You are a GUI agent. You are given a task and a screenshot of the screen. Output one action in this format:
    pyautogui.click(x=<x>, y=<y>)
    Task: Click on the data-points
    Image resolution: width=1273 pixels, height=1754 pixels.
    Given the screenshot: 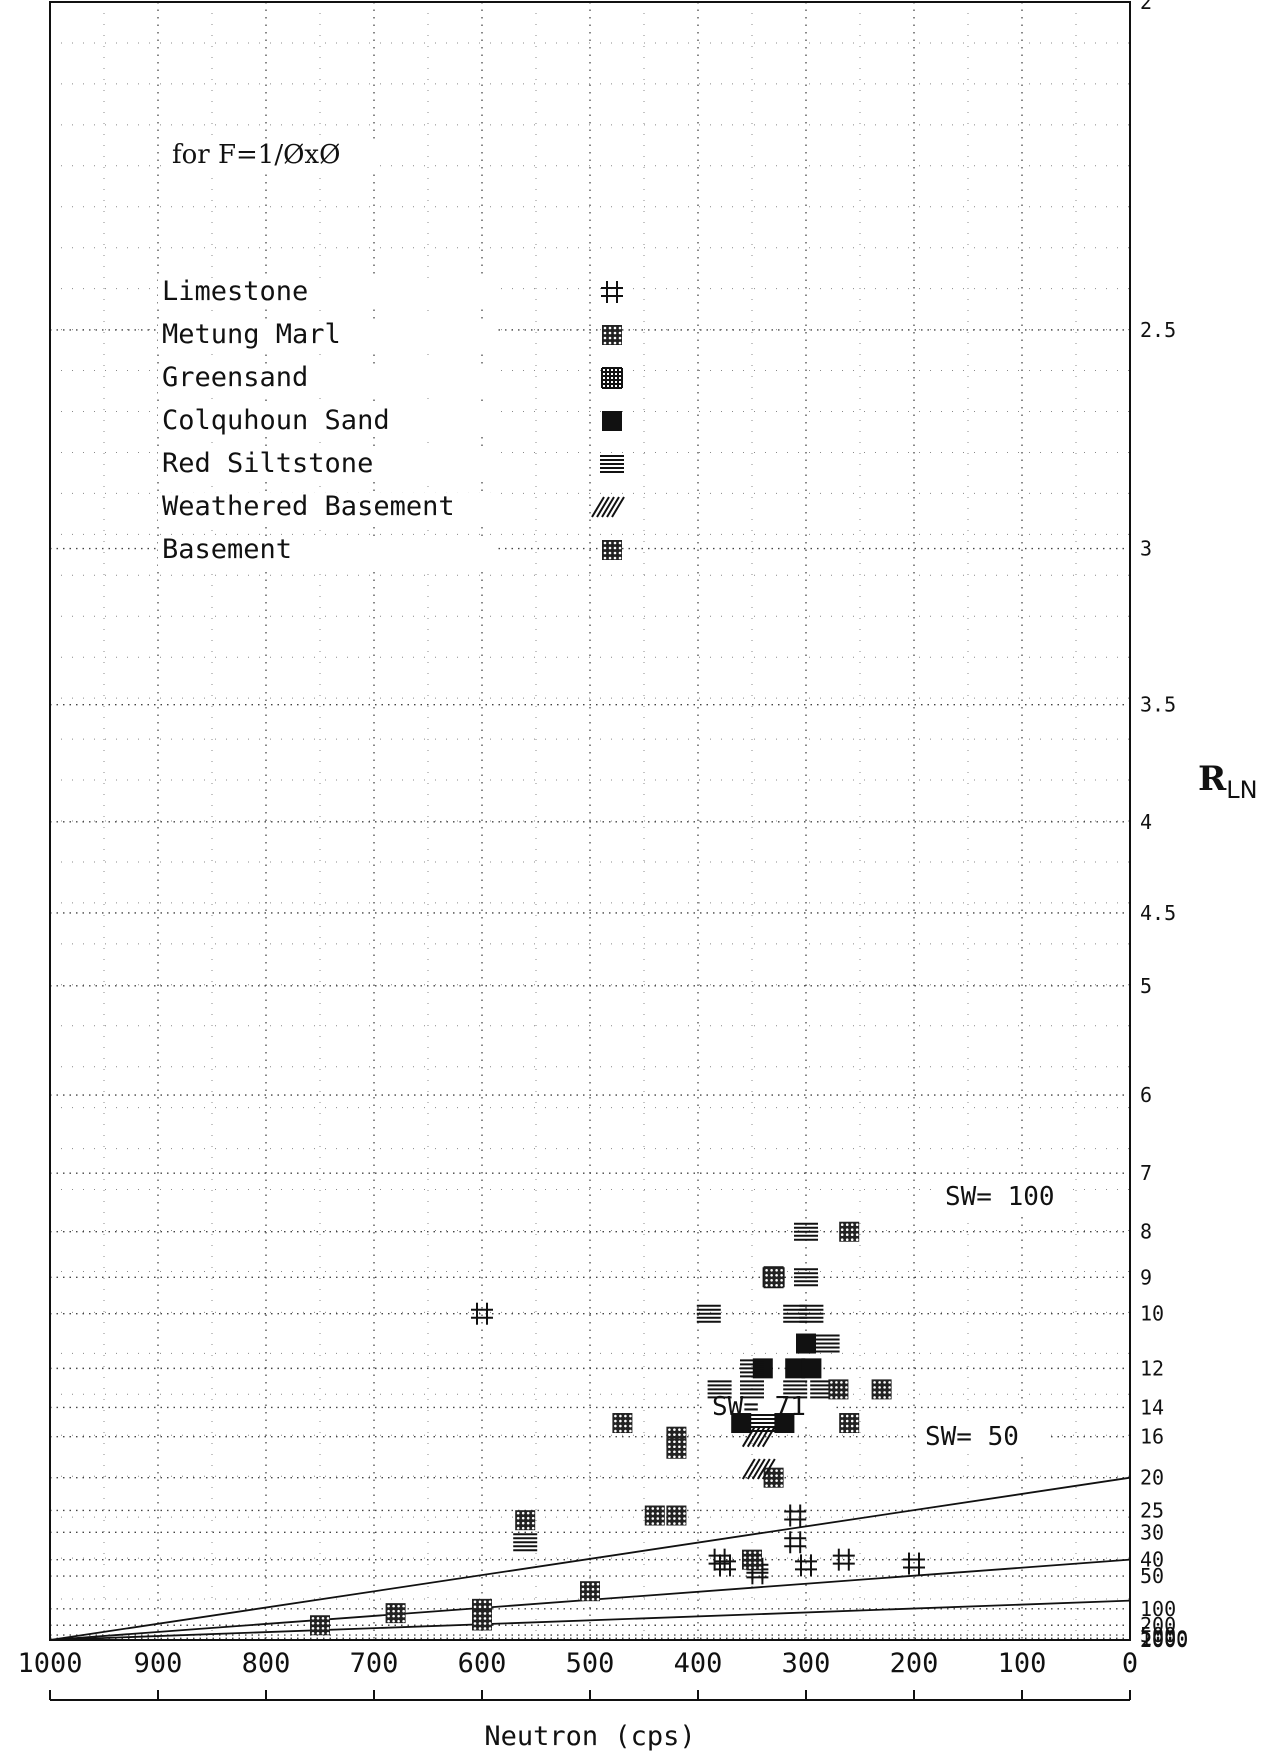 What is the action you would take?
    pyautogui.click(x=617, y=1428)
    